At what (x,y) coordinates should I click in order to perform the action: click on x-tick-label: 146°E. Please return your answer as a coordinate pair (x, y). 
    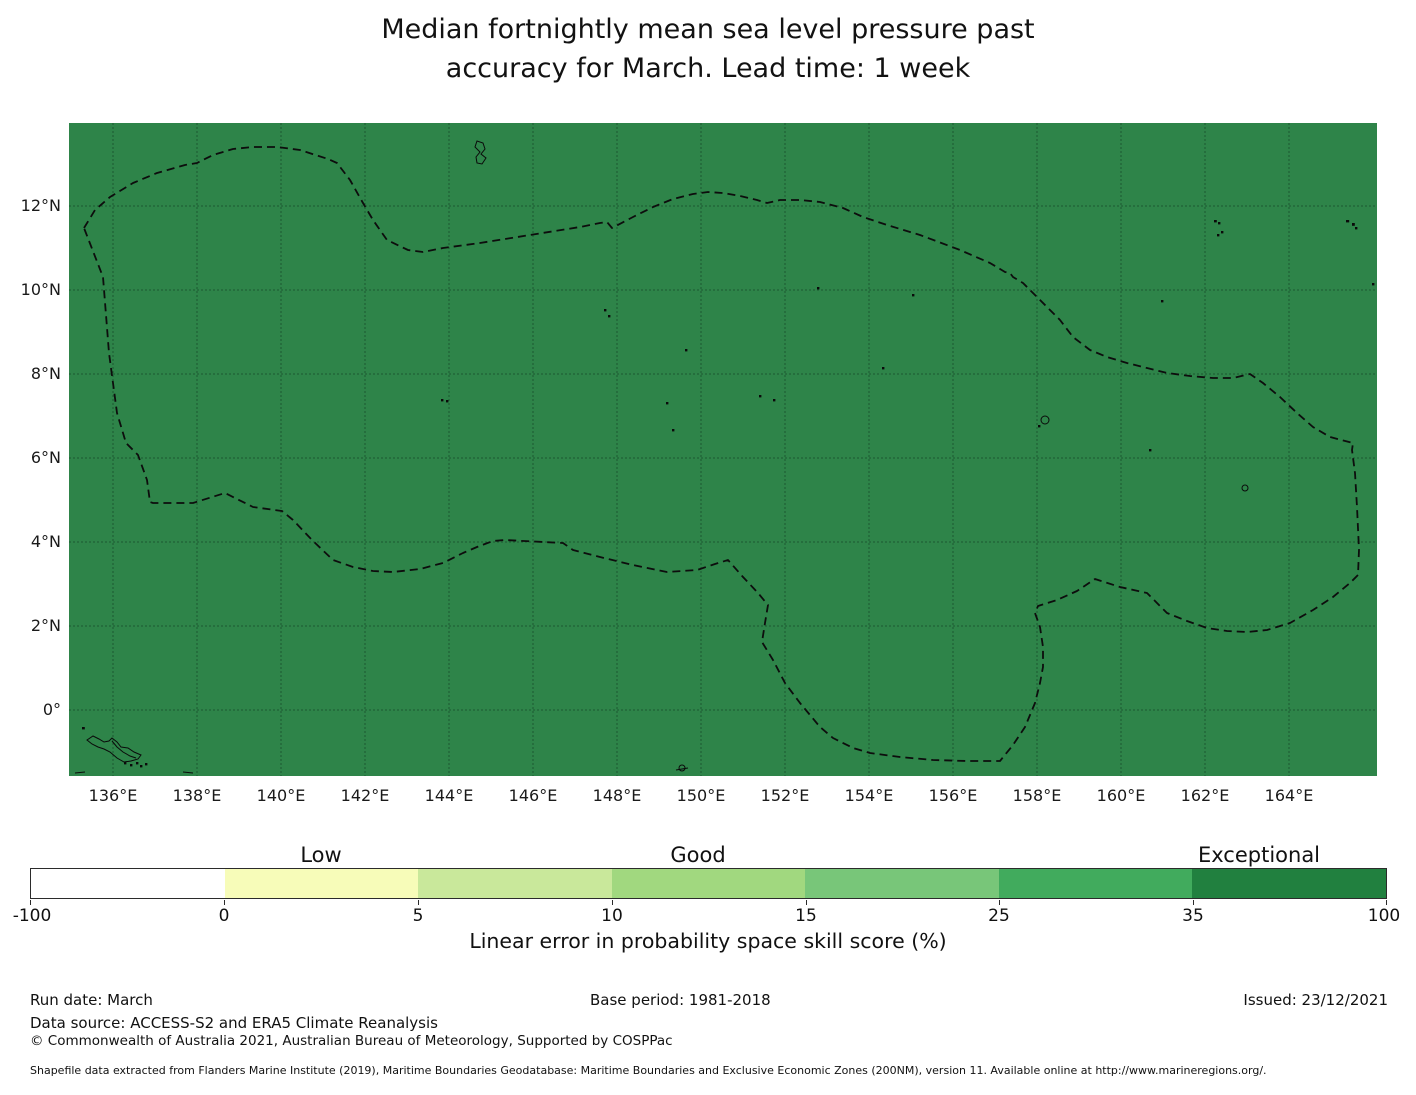
    Looking at the image, I should click on (533, 795).